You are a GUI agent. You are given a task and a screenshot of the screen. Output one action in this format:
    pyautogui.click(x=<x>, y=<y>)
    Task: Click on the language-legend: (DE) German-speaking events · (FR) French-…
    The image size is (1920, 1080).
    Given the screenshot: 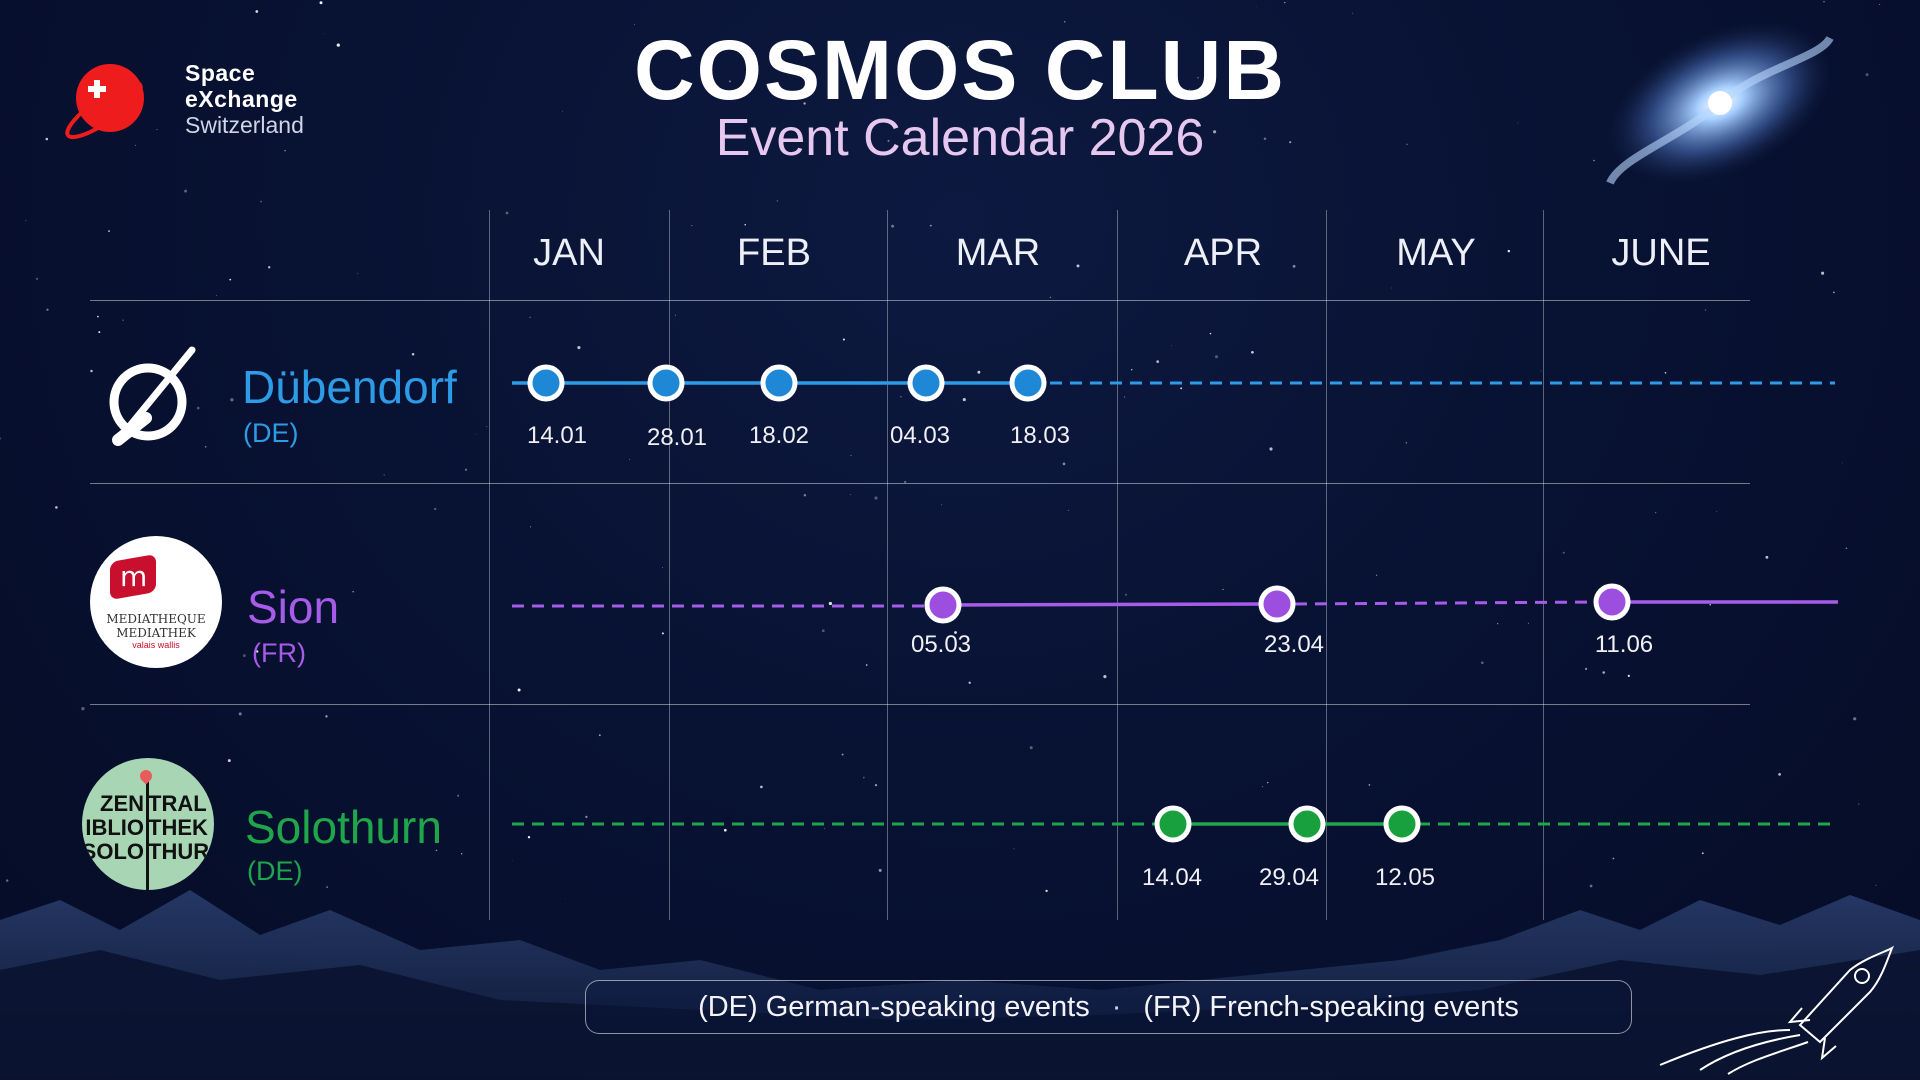 What is the action you would take?
    pyautogui.click(x=1108, y=1007)
    